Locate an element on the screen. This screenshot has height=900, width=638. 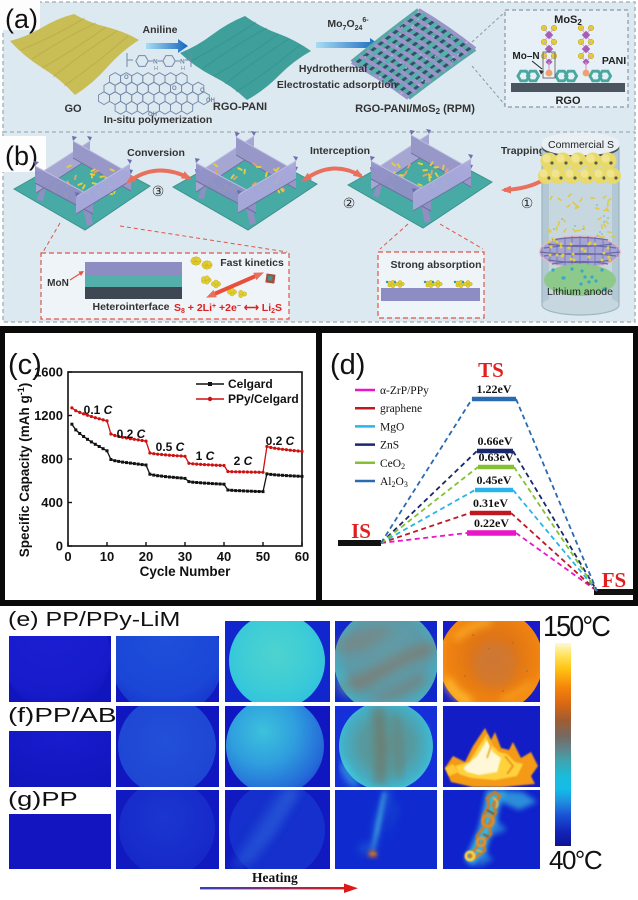
svg-text: Mo–N is located at coordinates (525, 56).